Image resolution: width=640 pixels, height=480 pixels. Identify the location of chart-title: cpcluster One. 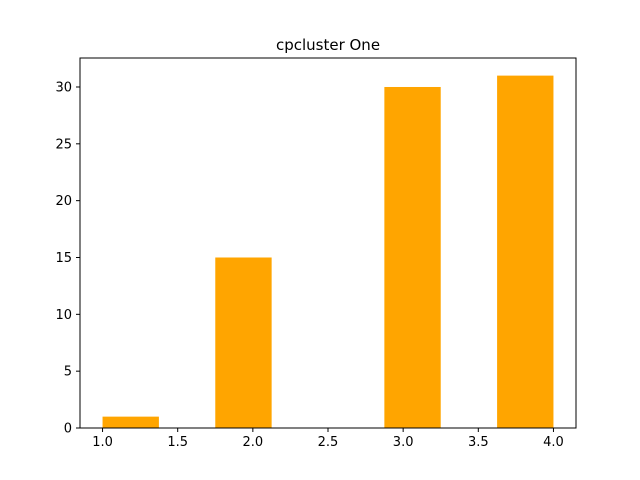
(328, 45).